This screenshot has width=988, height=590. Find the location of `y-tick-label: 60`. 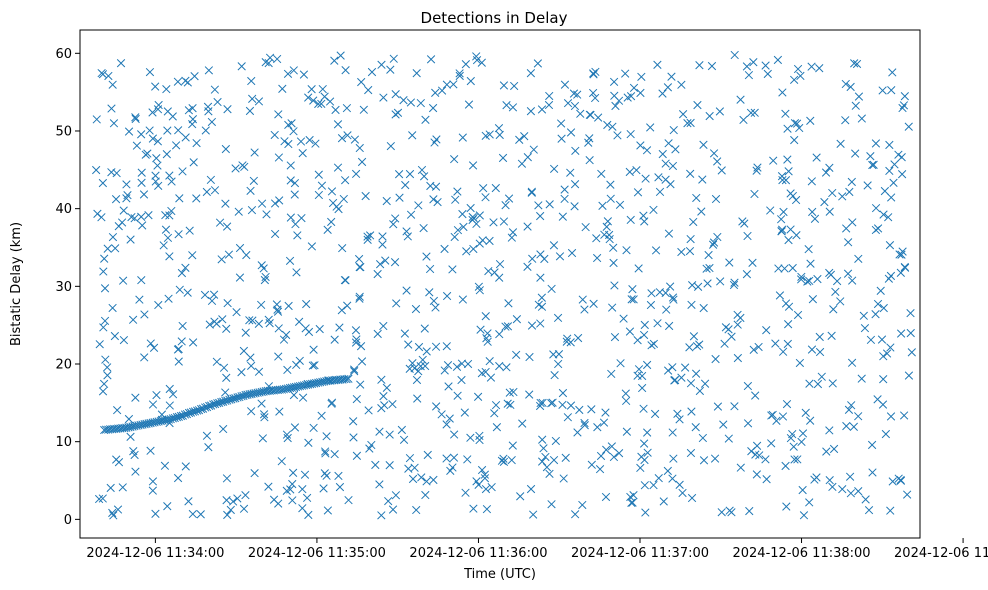

y-tick-label: 60 is located at coordinates (63, 54).